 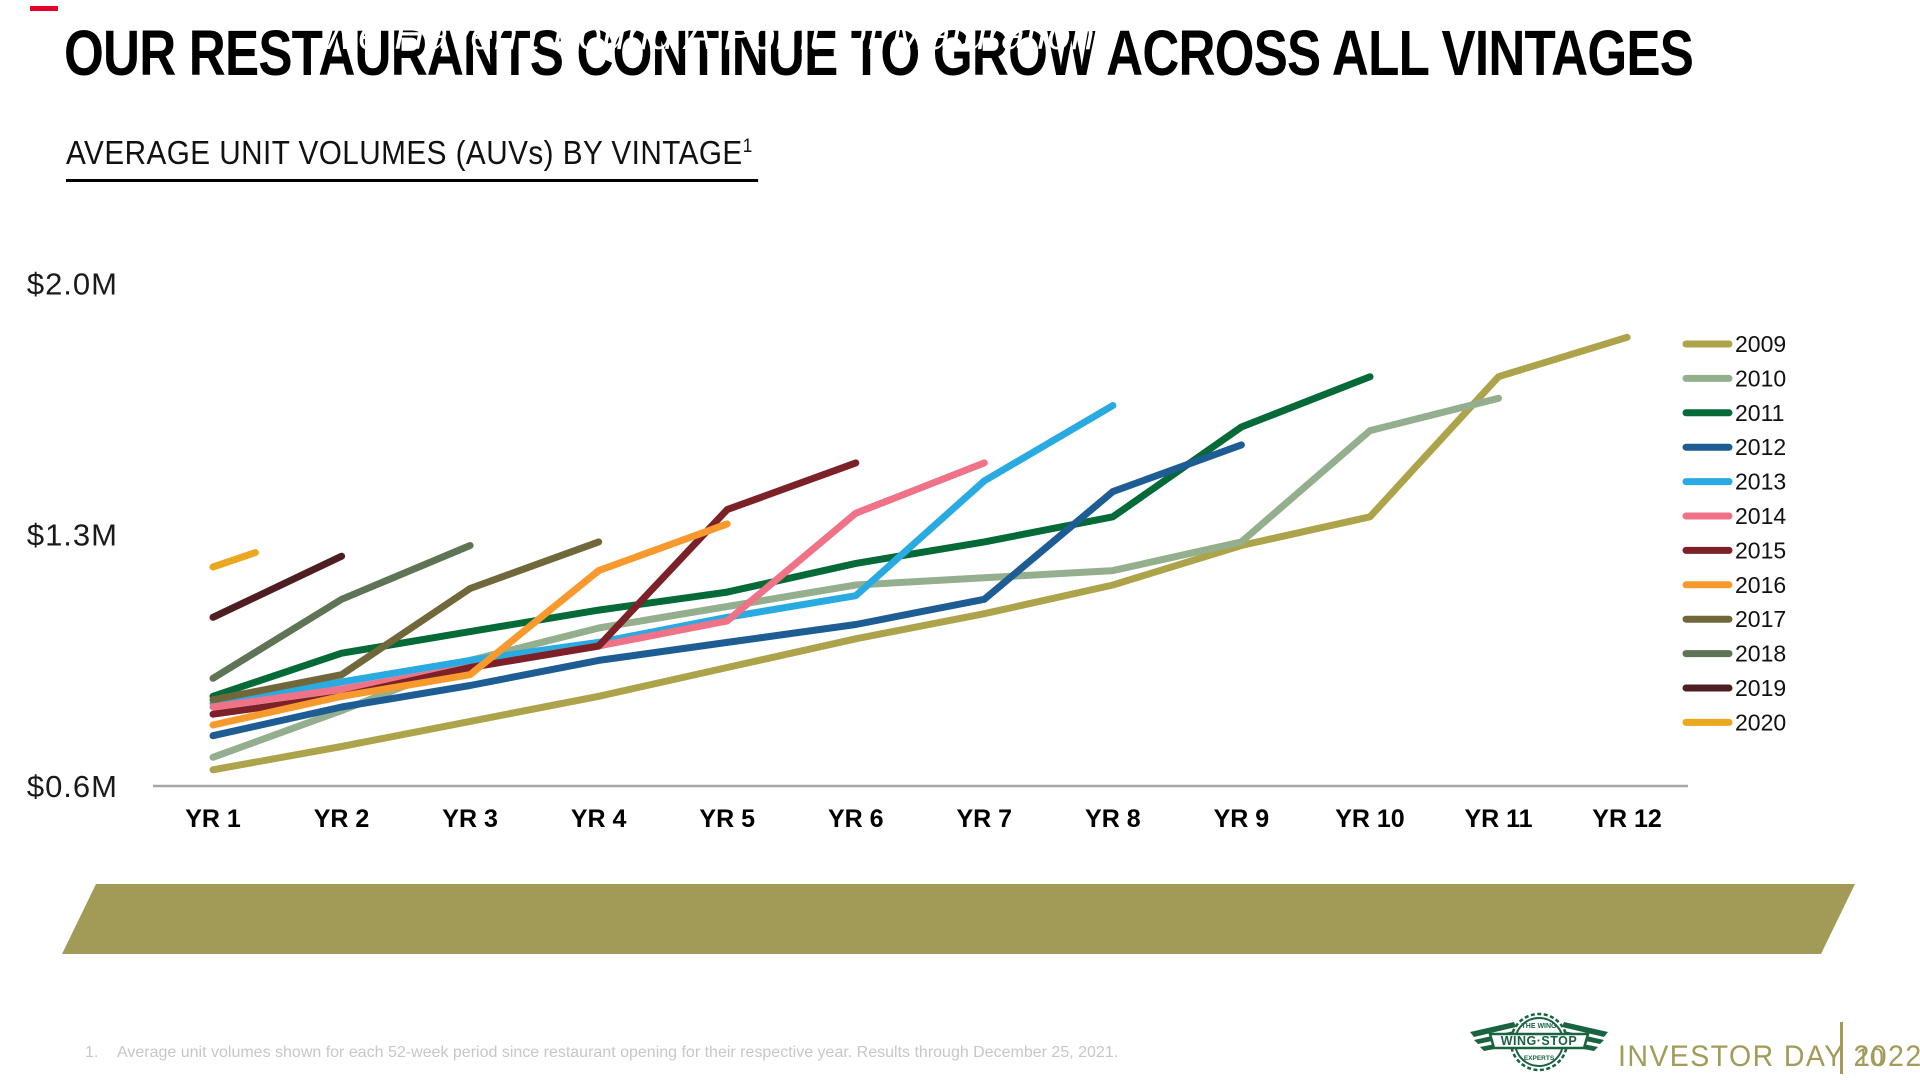 I want to click on x-tick-label-YR-11: YR 11, so click(x=1498, y=819).